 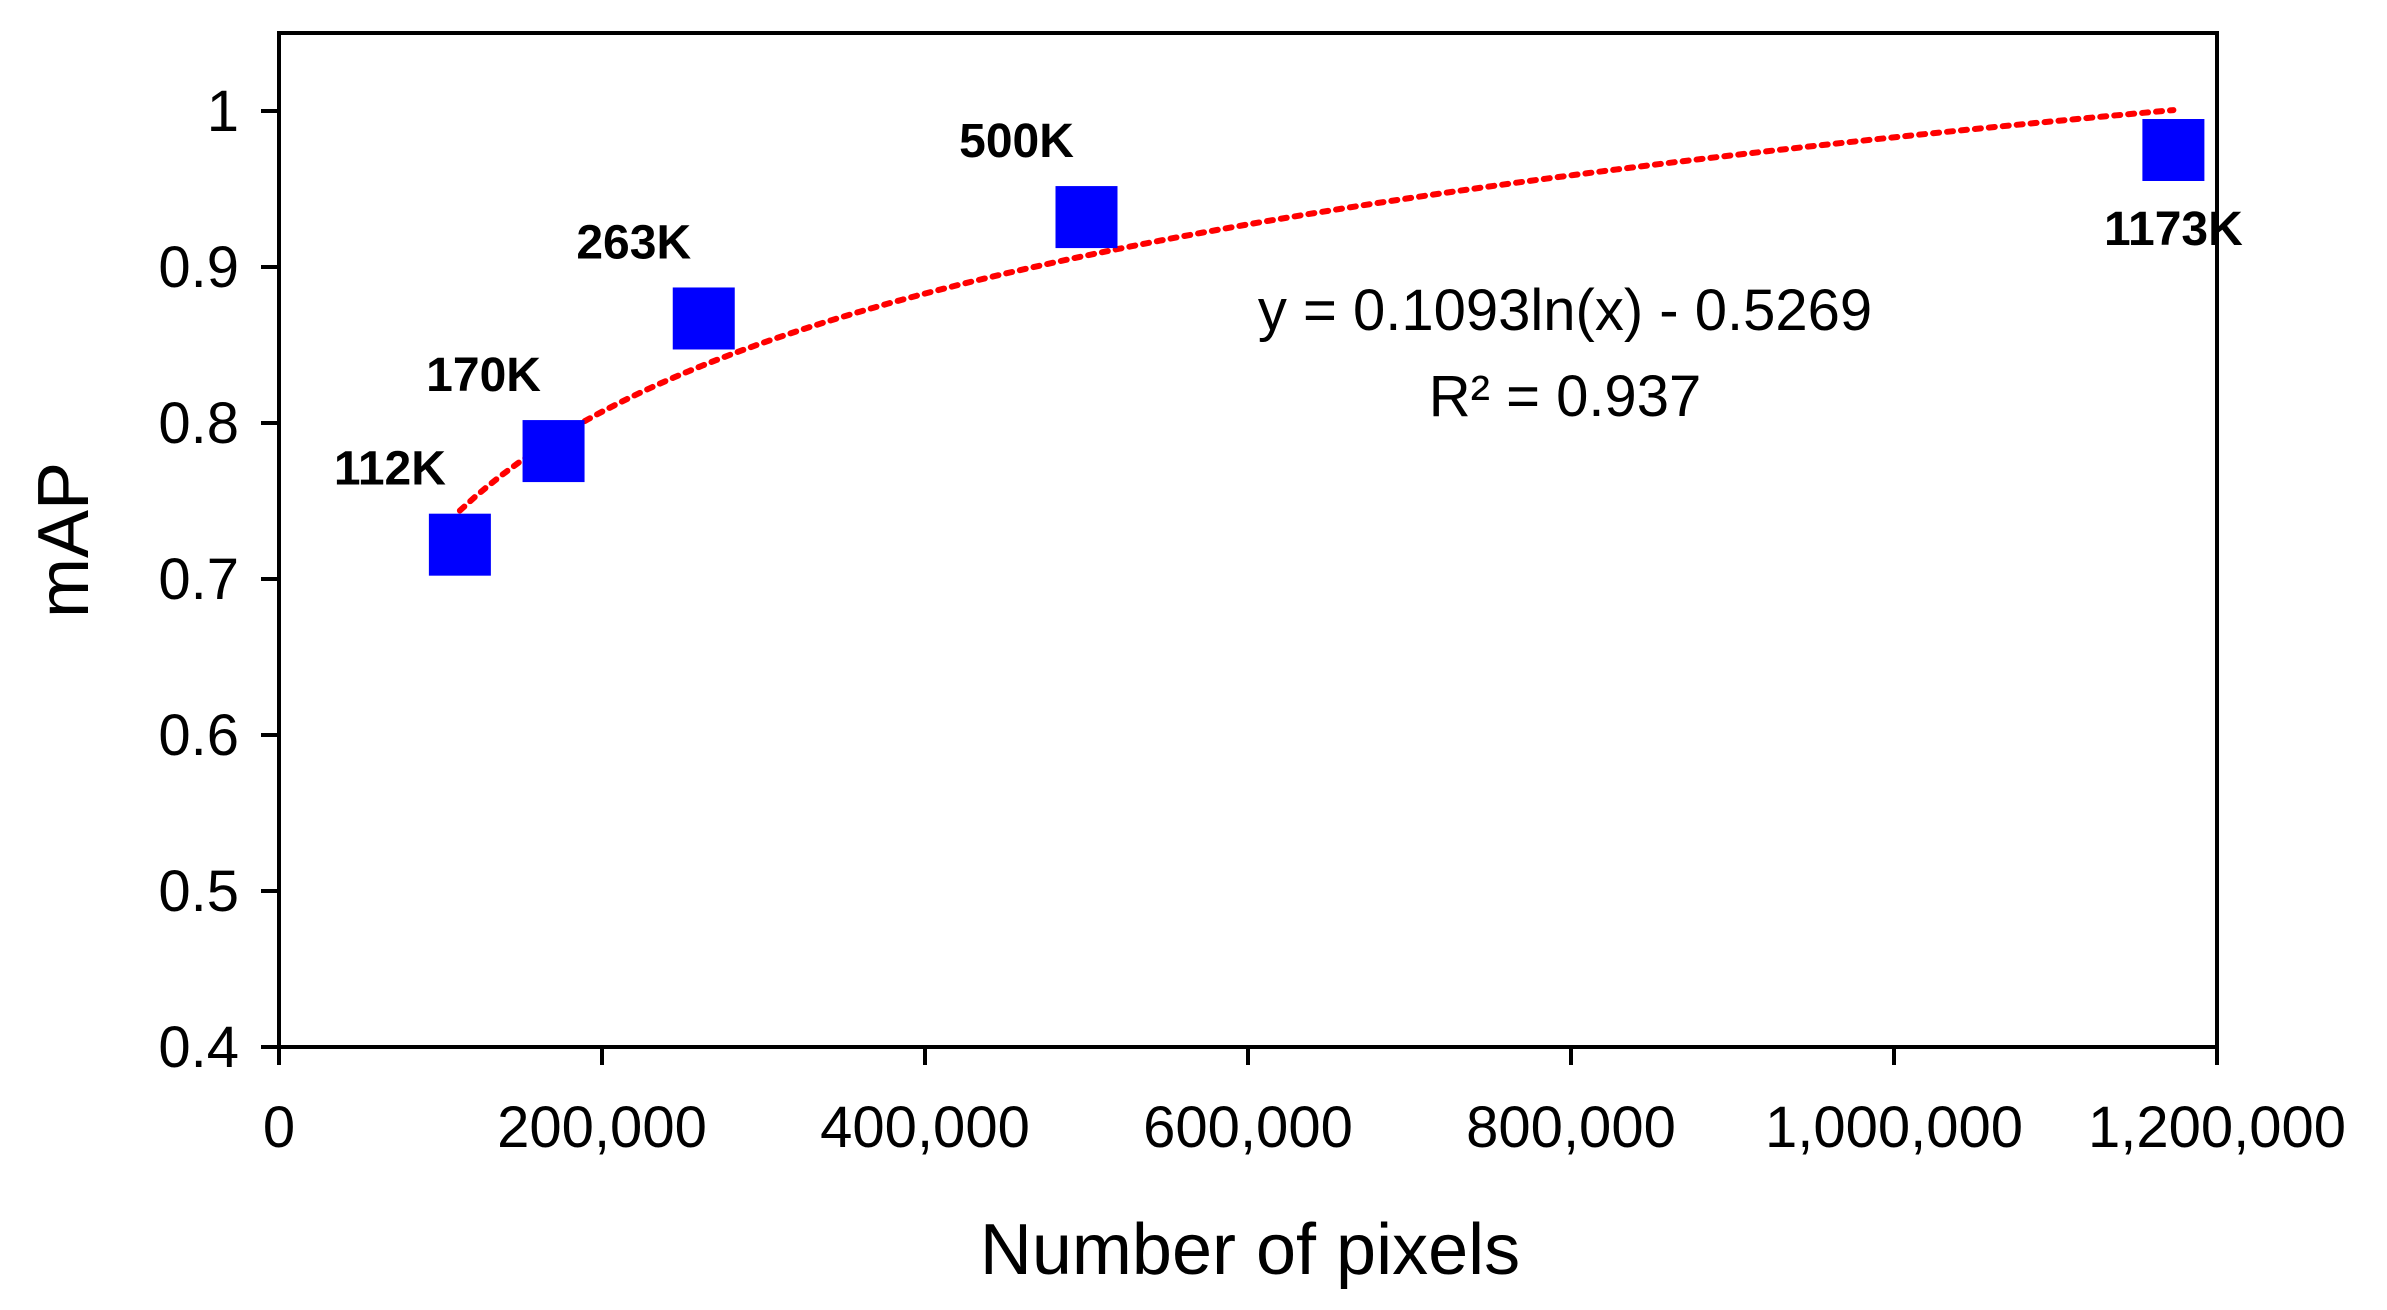 I want to click on y-tick-label: 0.8, so click(x=198, y=423).